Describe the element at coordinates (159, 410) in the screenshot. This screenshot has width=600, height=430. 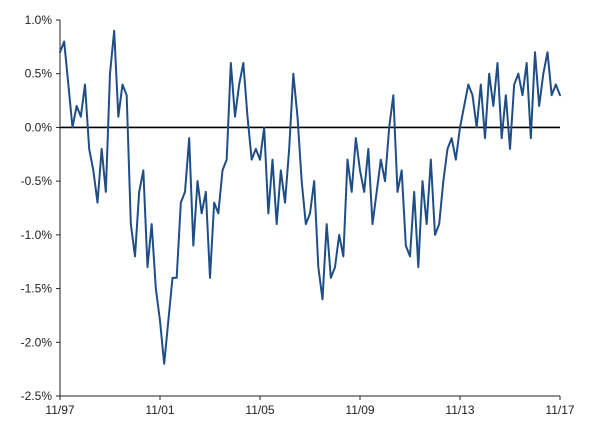
I see `x-tick-label: 11/01` at that location.